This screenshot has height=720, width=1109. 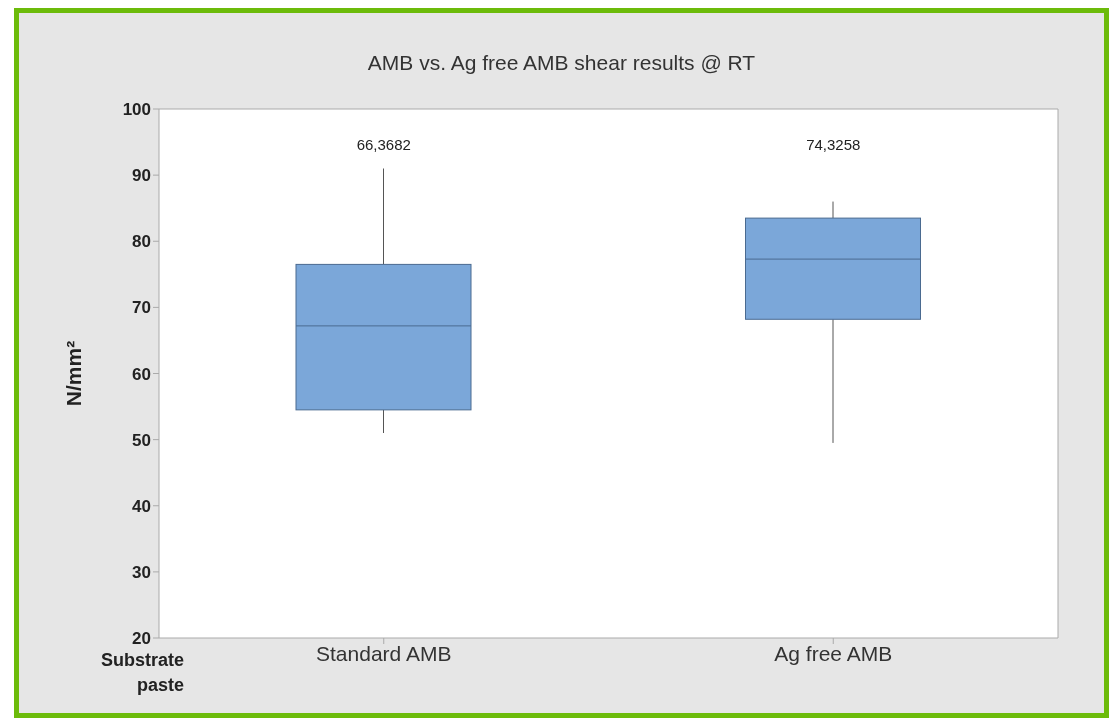 I want to click on y-tick-label: 70, so click(x=141, y=308).